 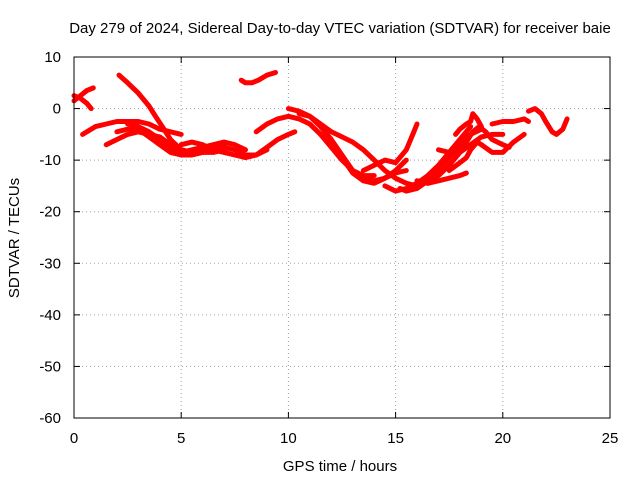 What do you see at coordinates (181, 438) in the screenshot?
I see `x-tick-label: 5` at bounding box center [181, 438].